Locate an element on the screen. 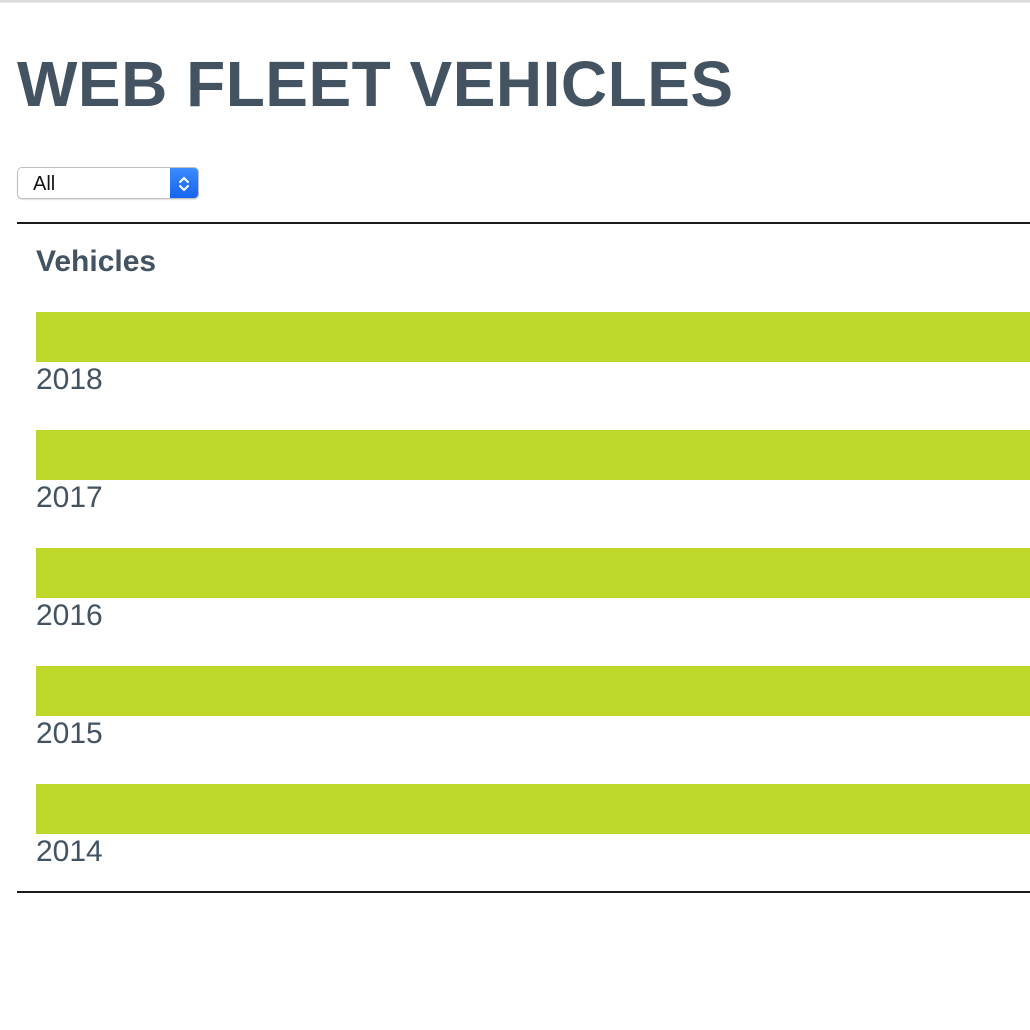 This screenshot has height=1030, width=1030. vehicle-year-row: 2017 is located at coordinates (533, 489).